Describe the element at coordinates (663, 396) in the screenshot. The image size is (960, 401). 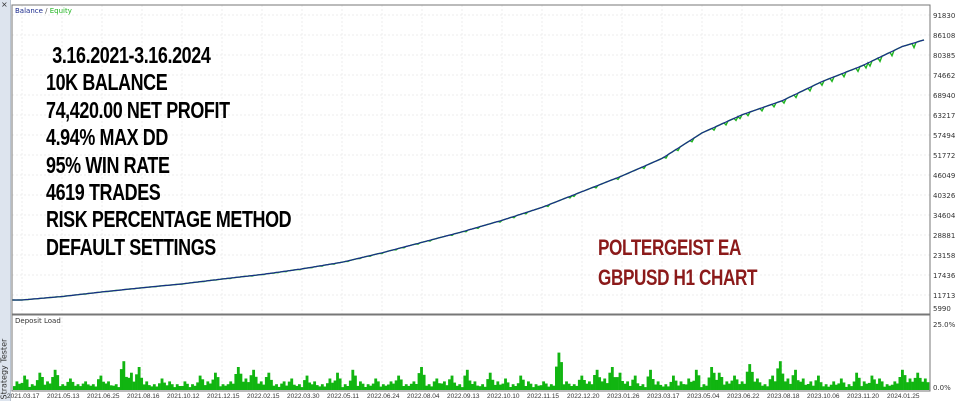
I see `x-tick-label: 2023.03.17` at that location.